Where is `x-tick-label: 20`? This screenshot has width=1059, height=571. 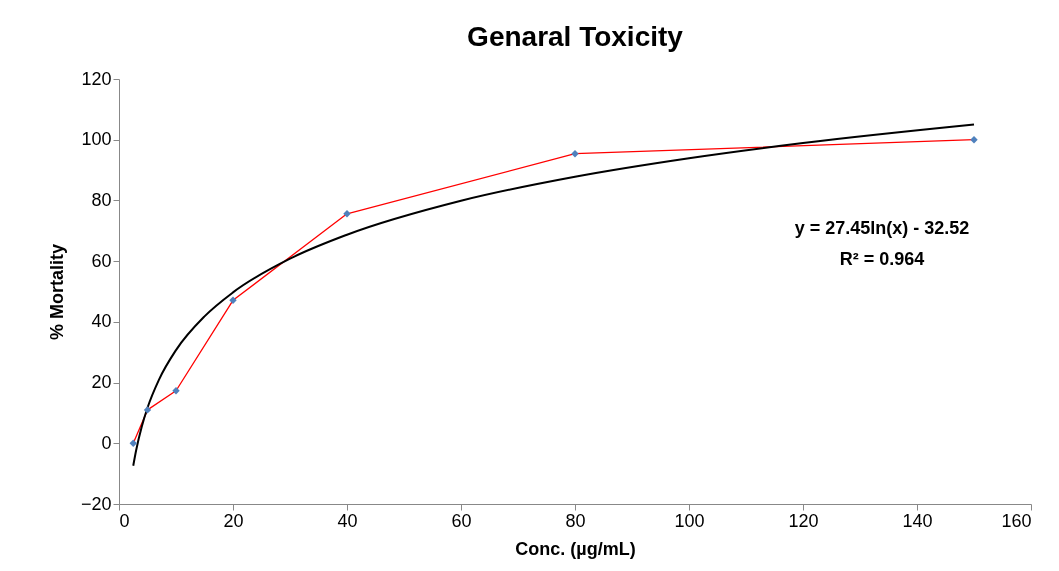 x-tick-label: 20 is located at coordinates (233, 520).